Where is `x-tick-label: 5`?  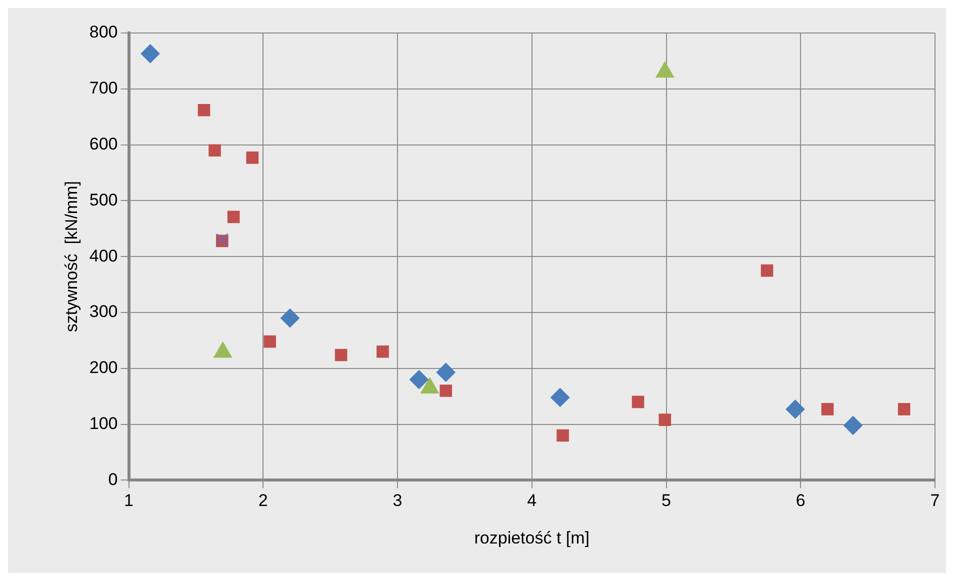 x-tick-label: 5 is located at coordinates (666, 500).